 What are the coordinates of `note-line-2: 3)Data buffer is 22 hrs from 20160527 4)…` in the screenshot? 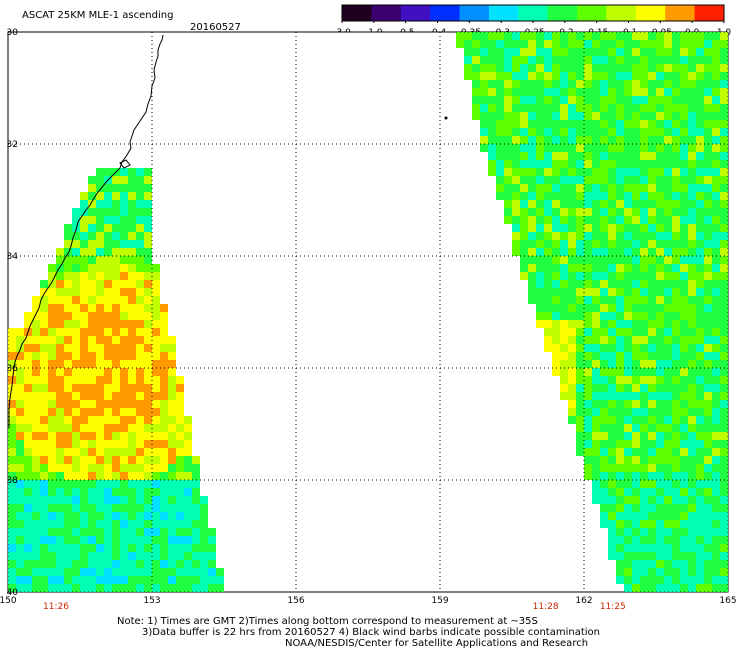 It's located at (371, 632).